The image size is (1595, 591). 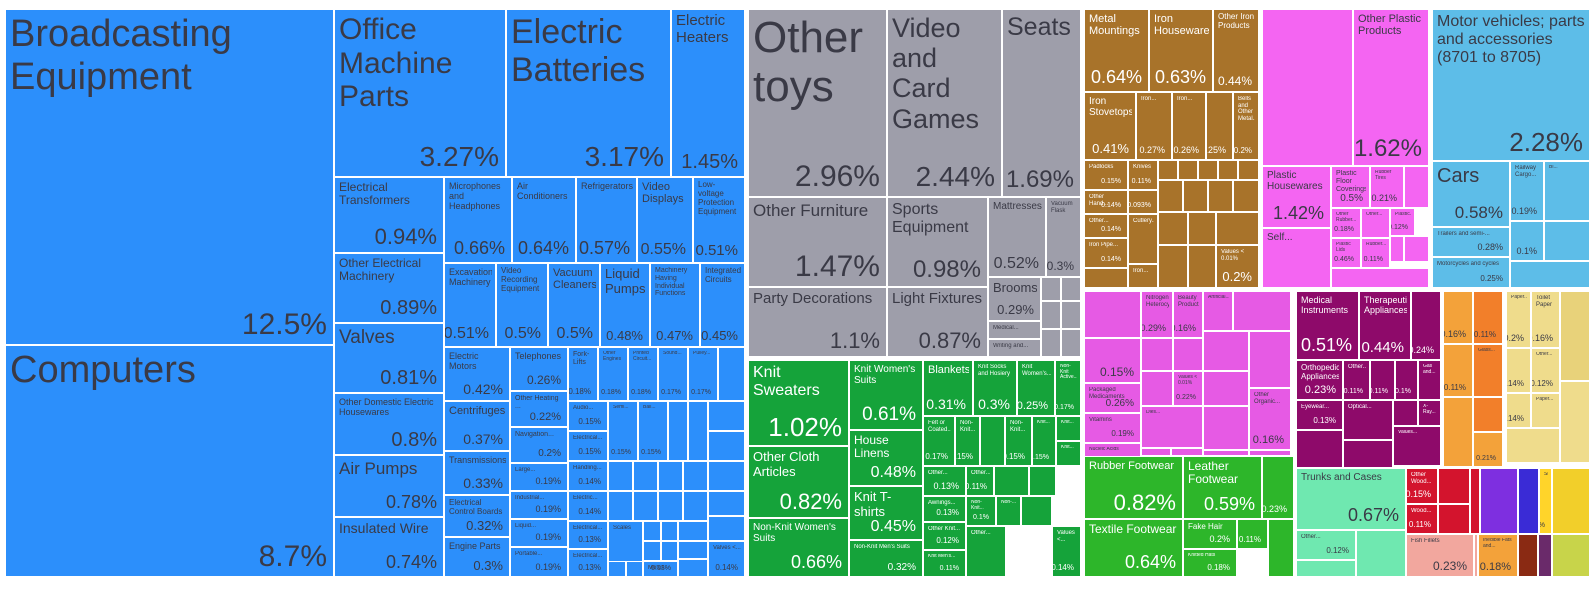 What do you see at coordinates (1229, 504) in the screenshot?
I see `cell-value: 0.59%` at bounding box center [1229, 504].